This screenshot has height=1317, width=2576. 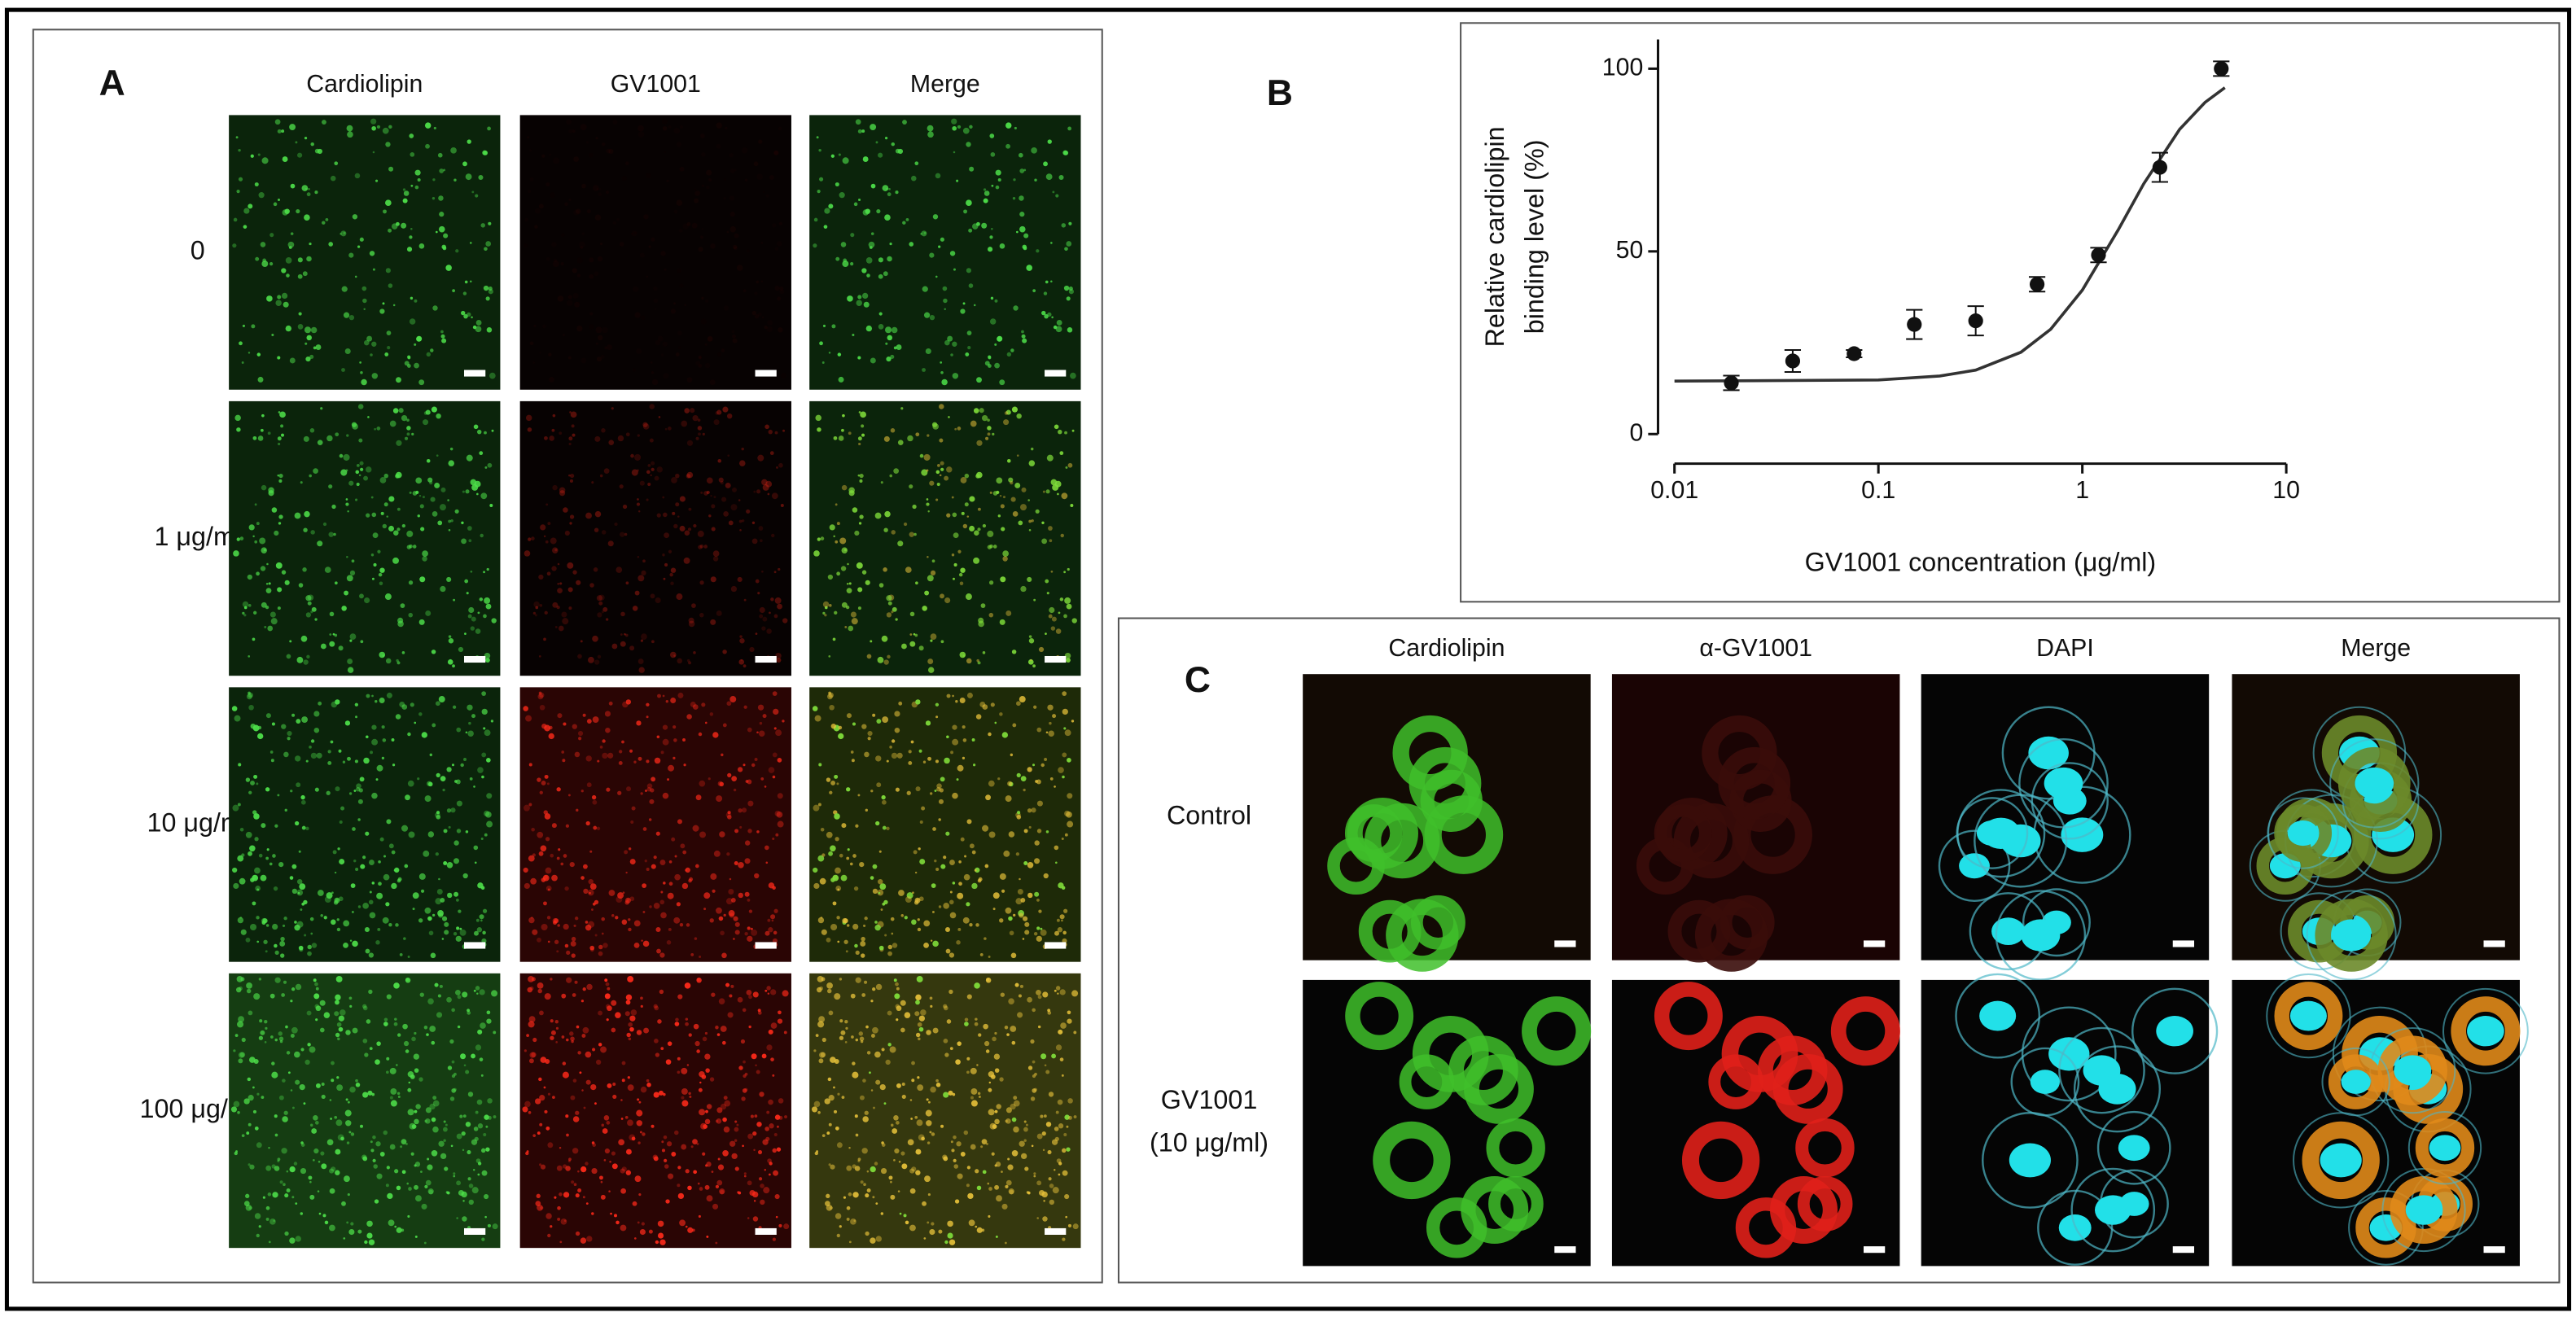 What do you see at coordinates (365, 1111) in the screenshot?
I see `micrograph` at bounding box center [365, 1111].